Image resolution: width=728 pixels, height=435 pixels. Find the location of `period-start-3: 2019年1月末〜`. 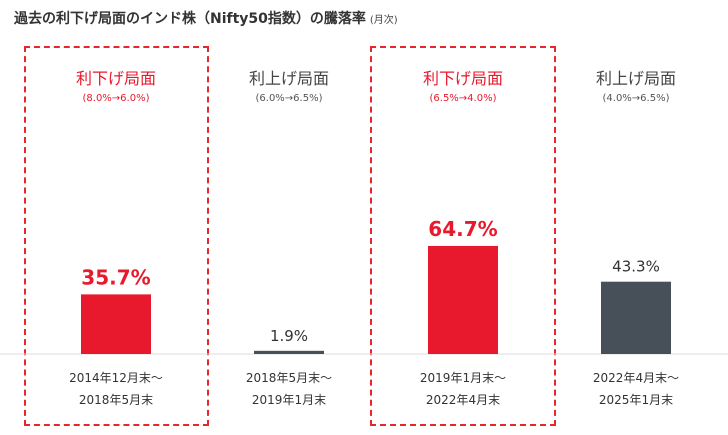

period-start-3: 2019年1月末〜 is located at coordinates (463, 378).